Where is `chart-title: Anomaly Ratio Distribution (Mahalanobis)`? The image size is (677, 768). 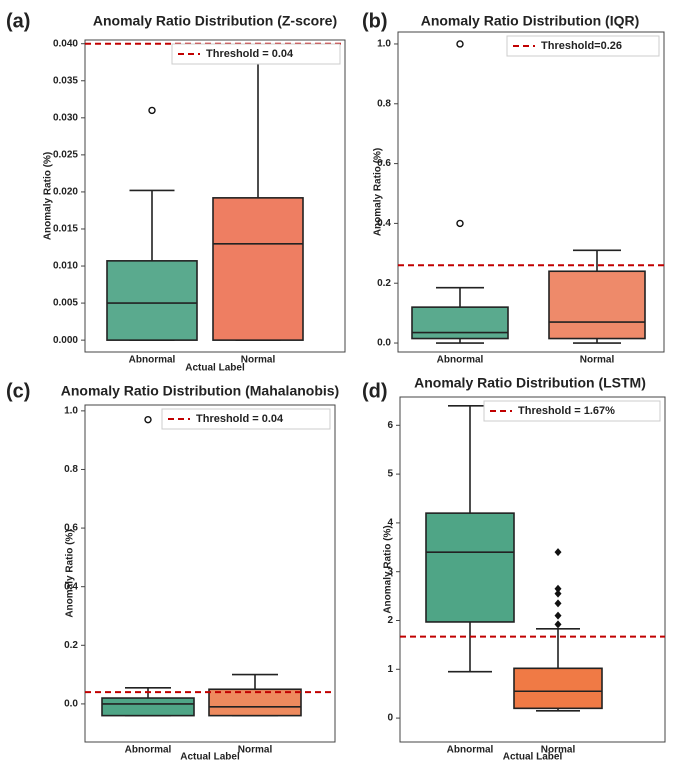 chart-title: Anomaly Ratio Distribution (Mahalanobis) is located at coordinates (200, 391).